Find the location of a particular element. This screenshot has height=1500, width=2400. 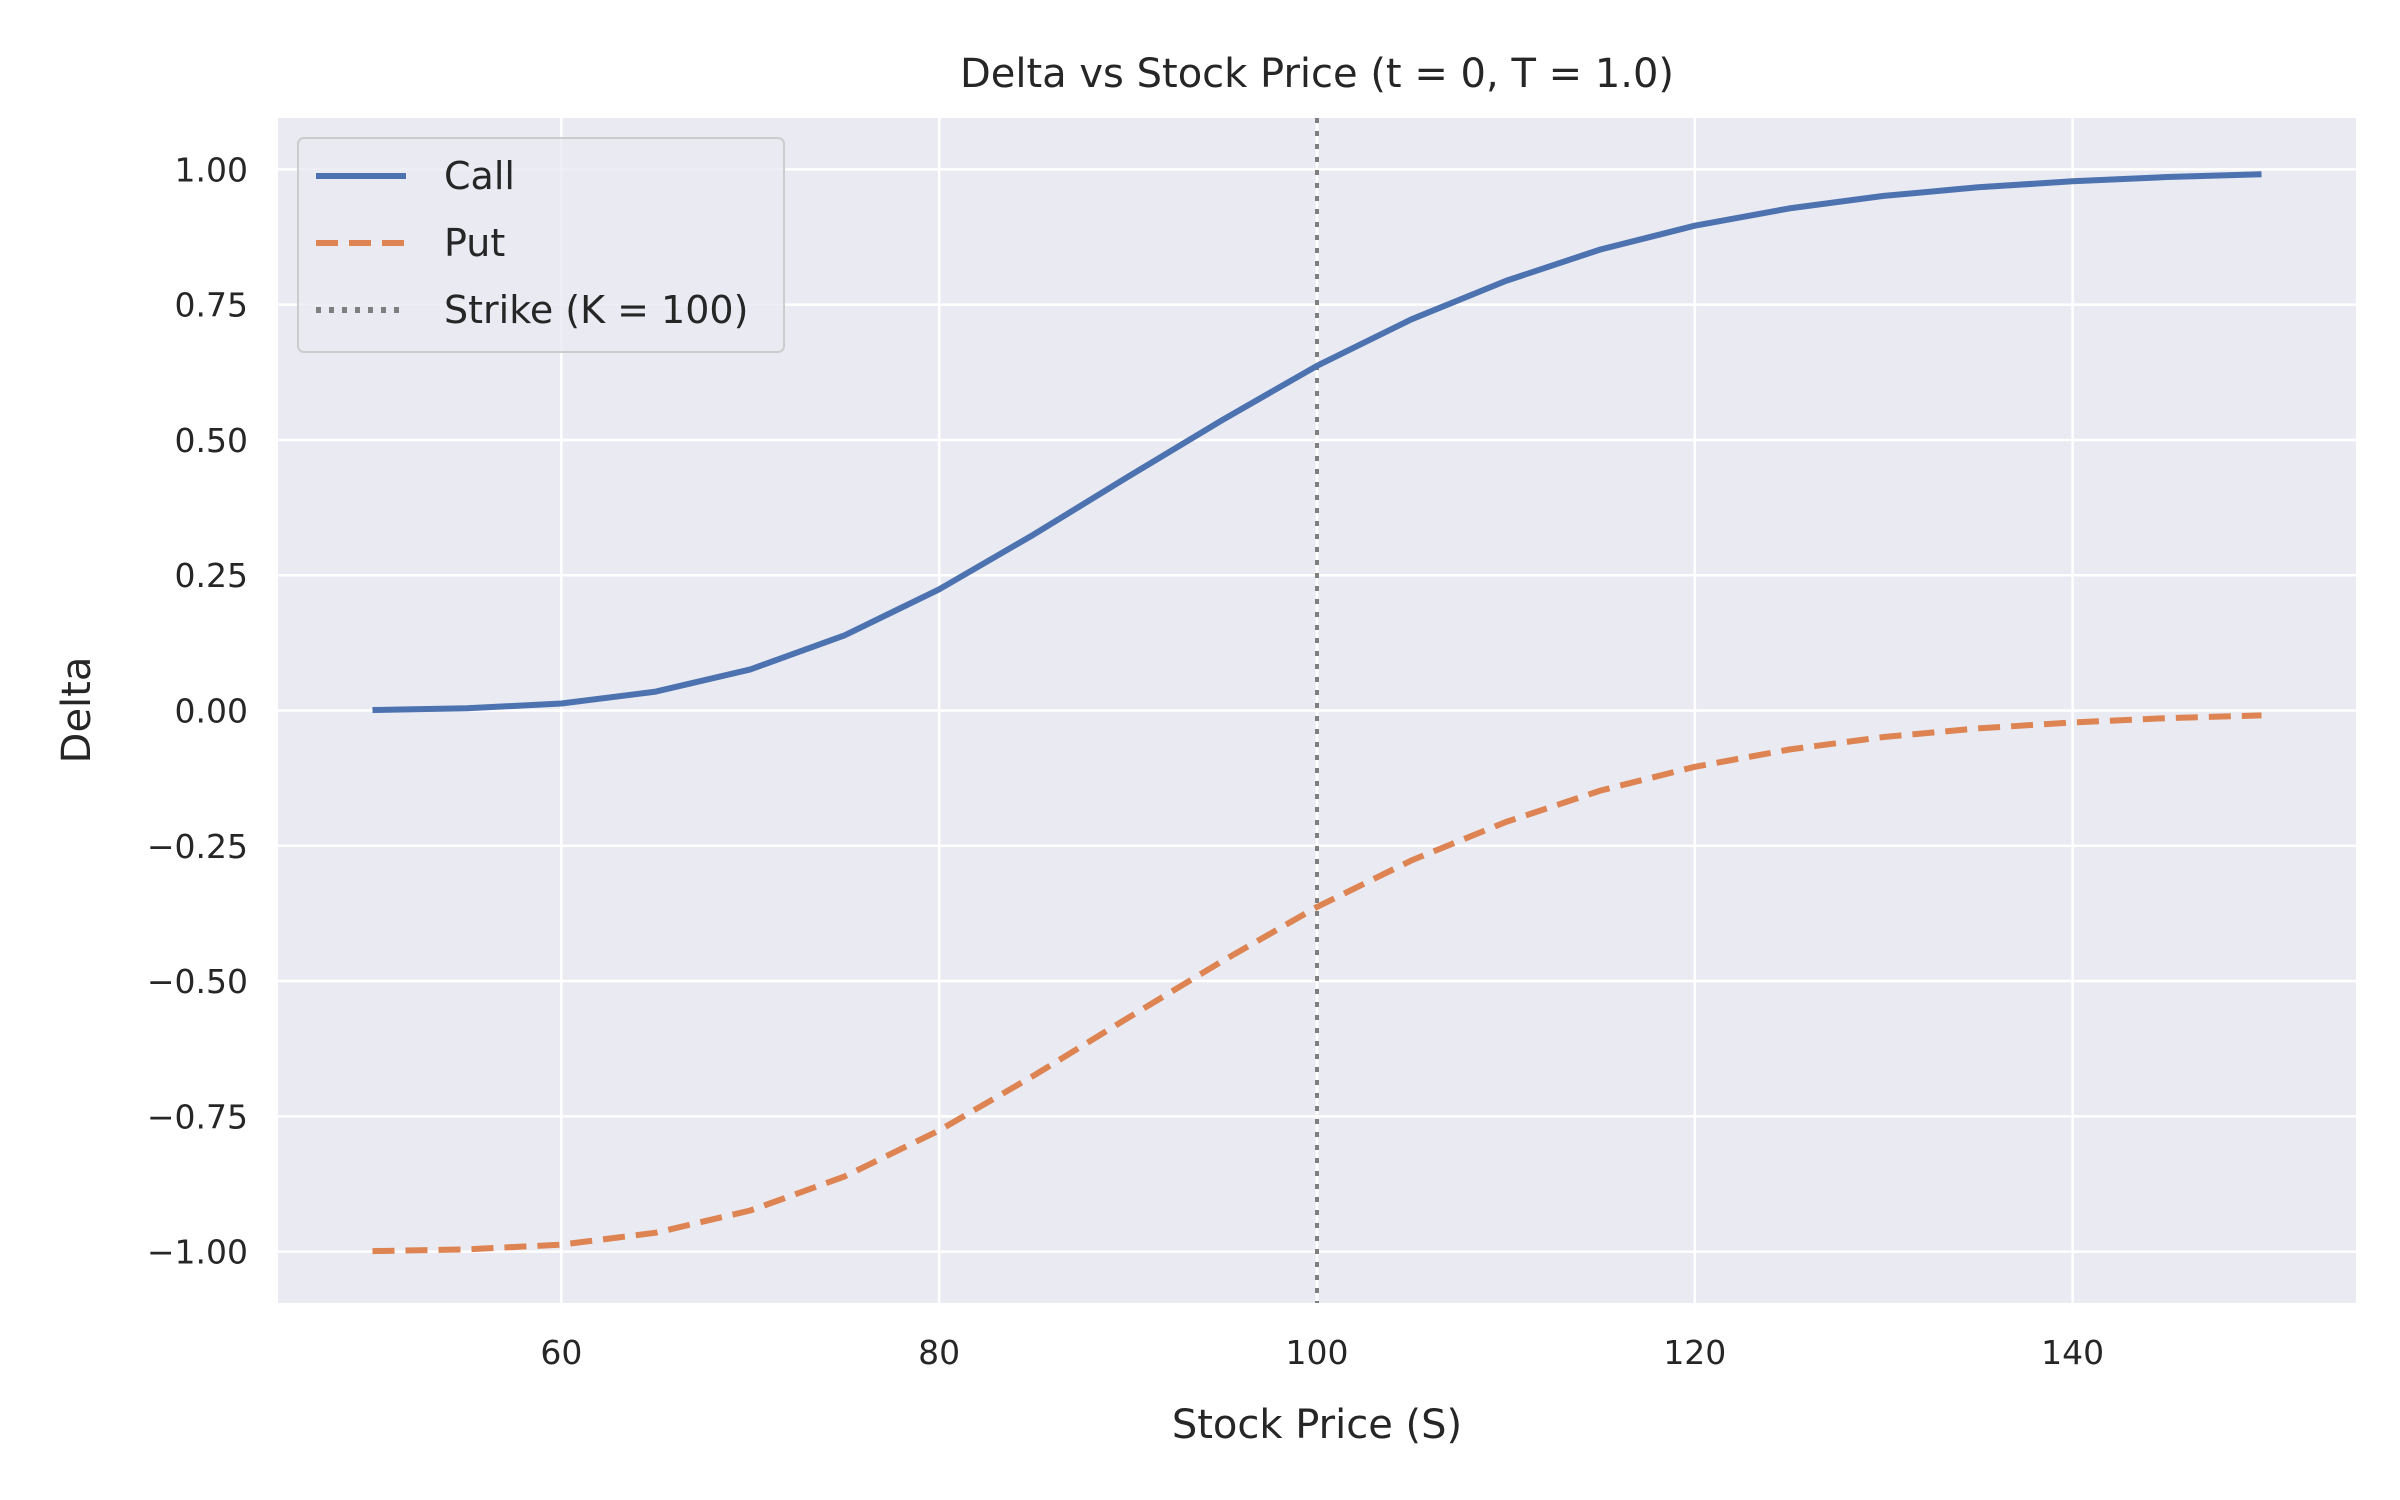

x-axis-label: Stock Price (S) is located at coordinates (1317, 1425).